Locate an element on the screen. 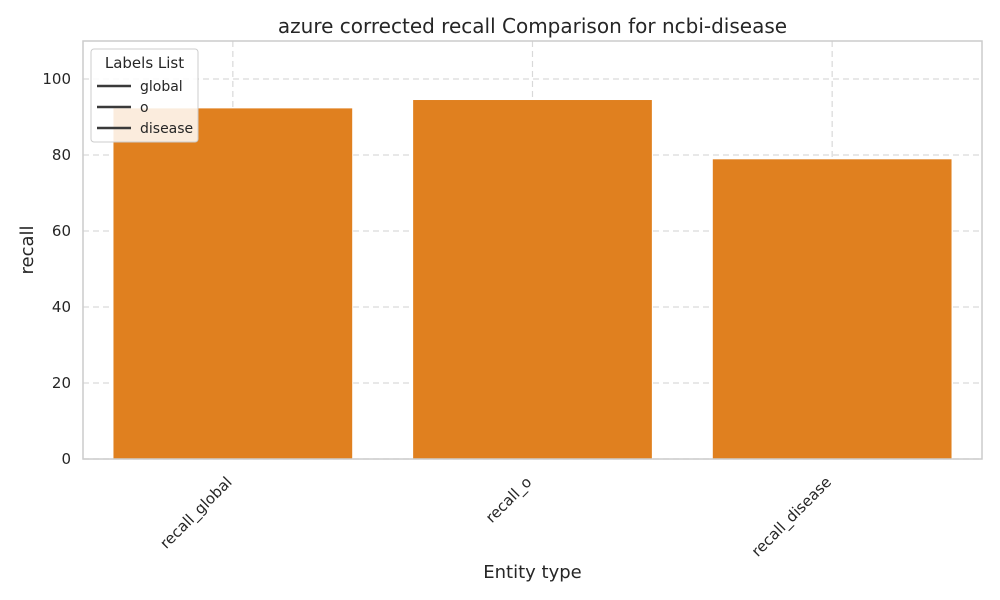 The width and height of the screenshot is (1000, 600). y-tick-label: 0 is located at coordinates (66, 459).